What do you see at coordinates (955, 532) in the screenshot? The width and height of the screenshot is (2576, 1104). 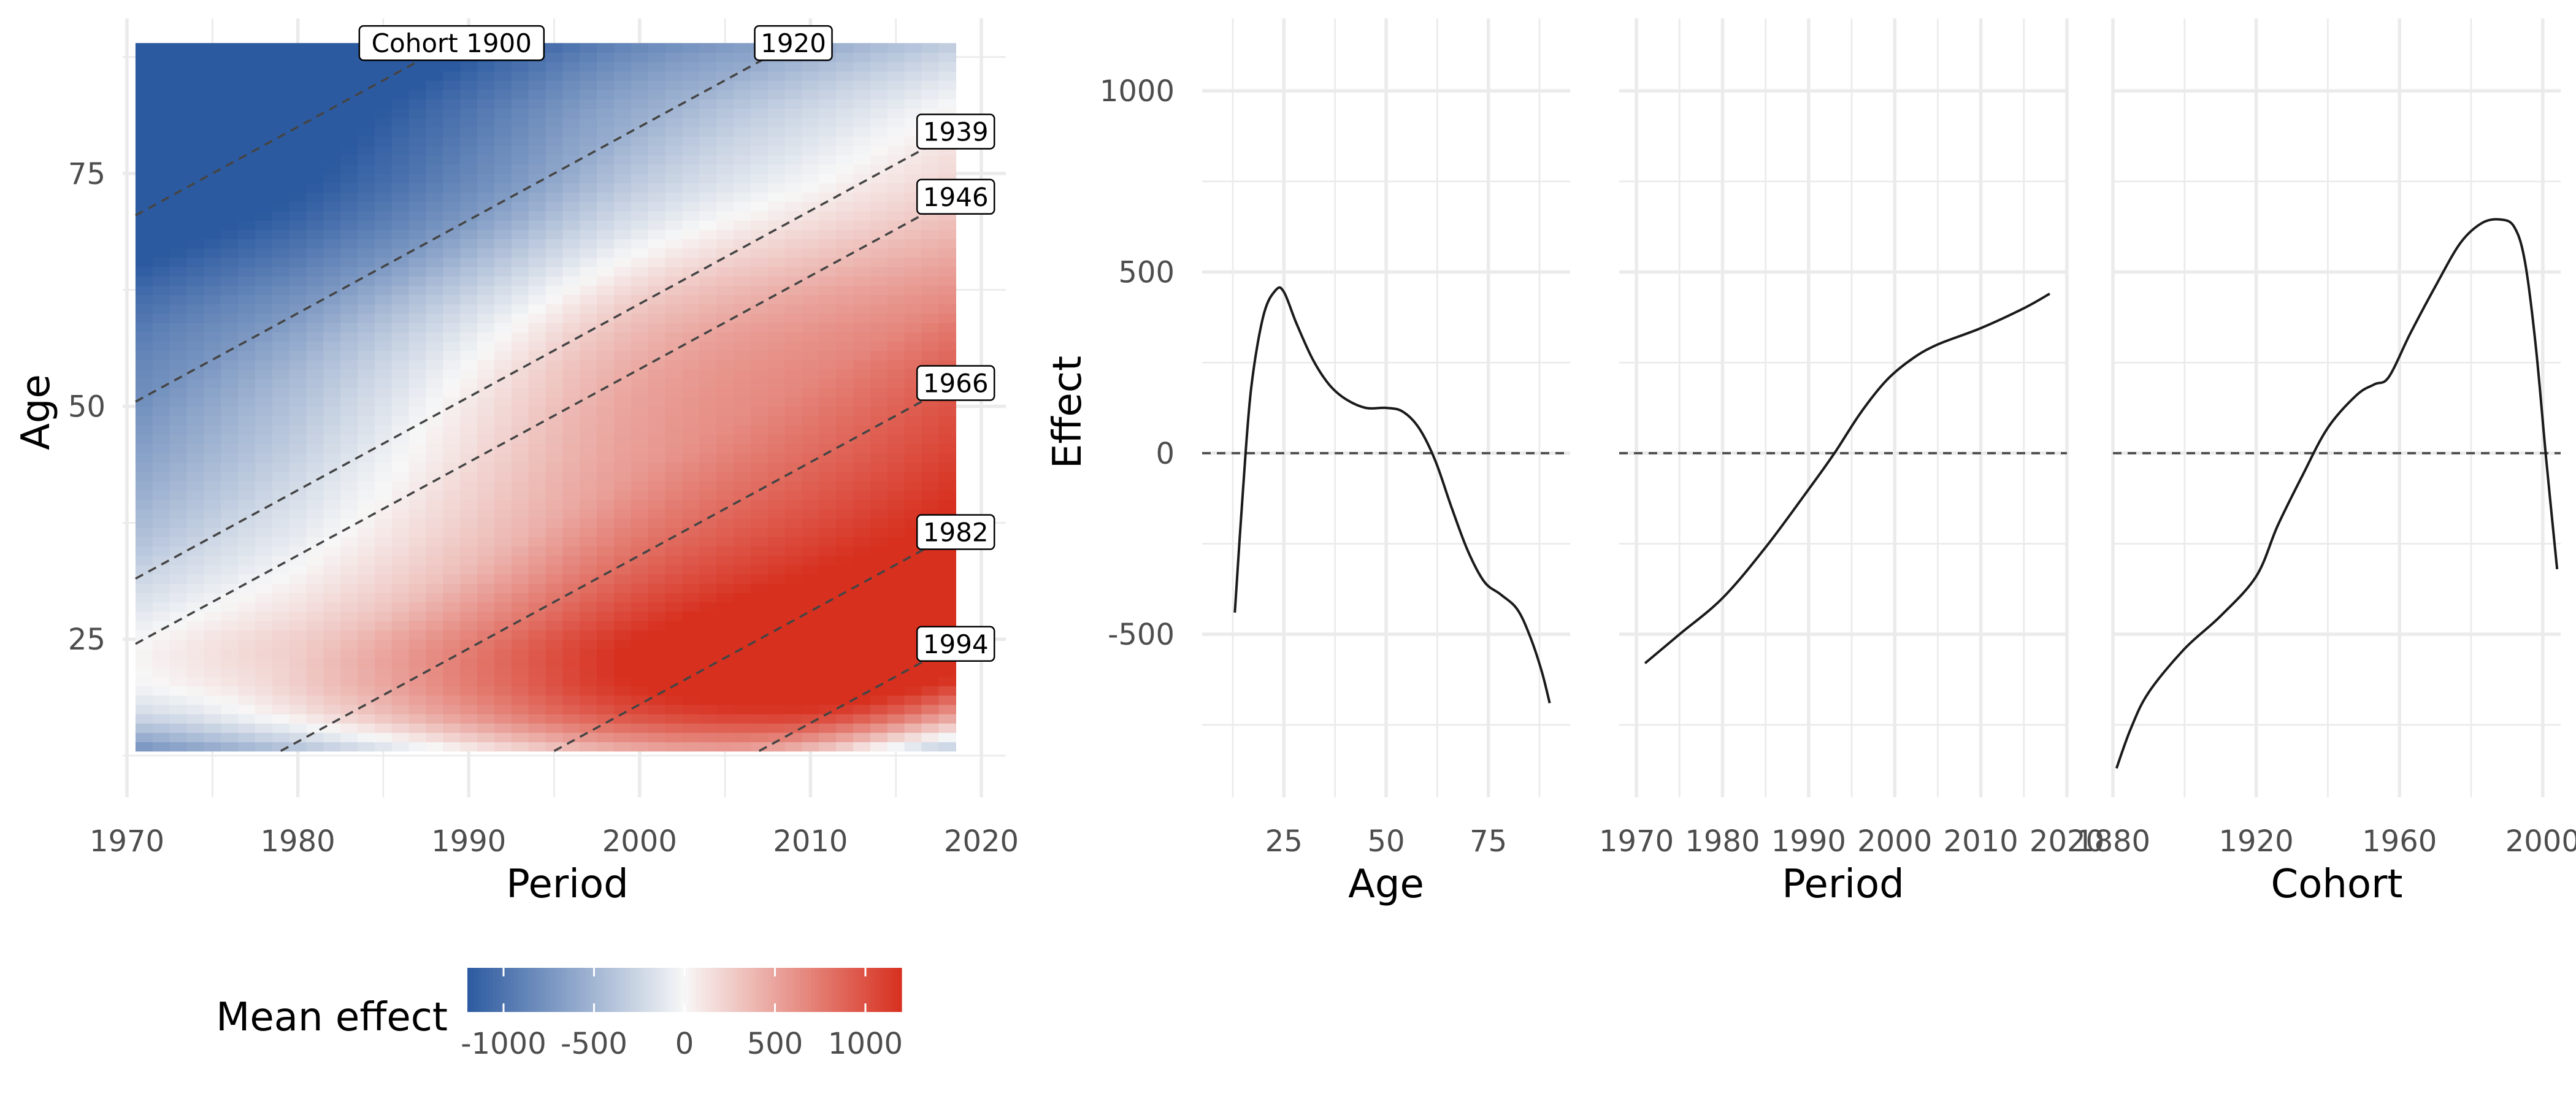 I see `cohort-label-box` at bounding box center [955, 532].